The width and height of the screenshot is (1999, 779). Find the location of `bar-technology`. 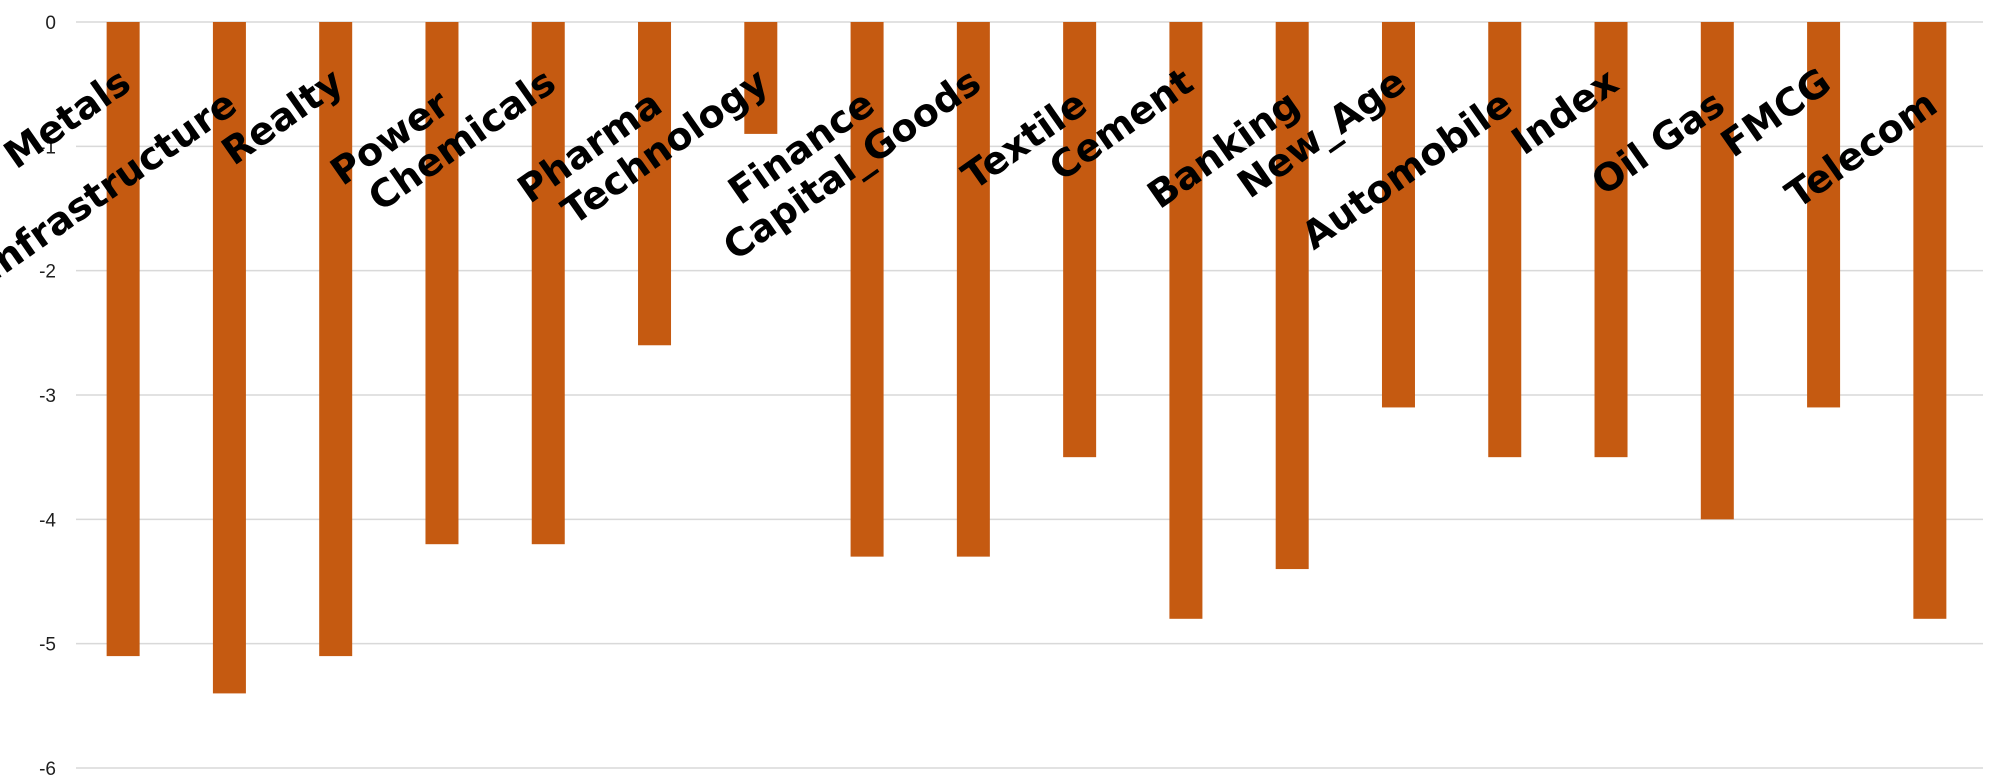

bar-technology is located at coordinates (761, 78).